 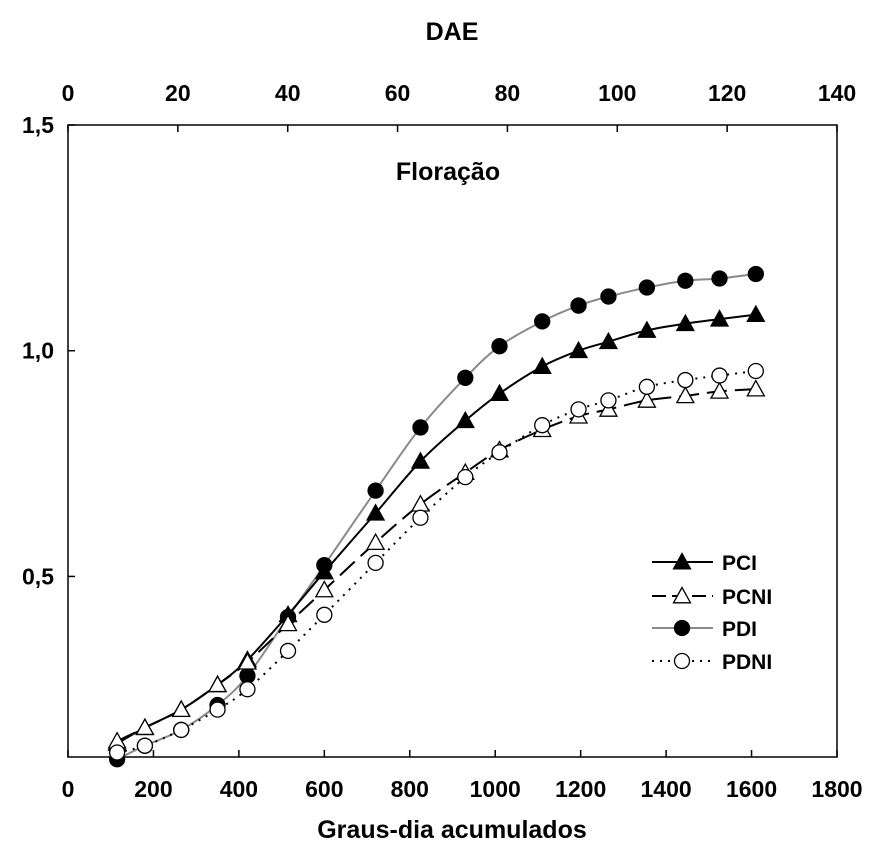 What do you see at coordinates (739, 563) in the screenshot?
I see `legend-label-pci: PCI` at bounding box center [739, 563].